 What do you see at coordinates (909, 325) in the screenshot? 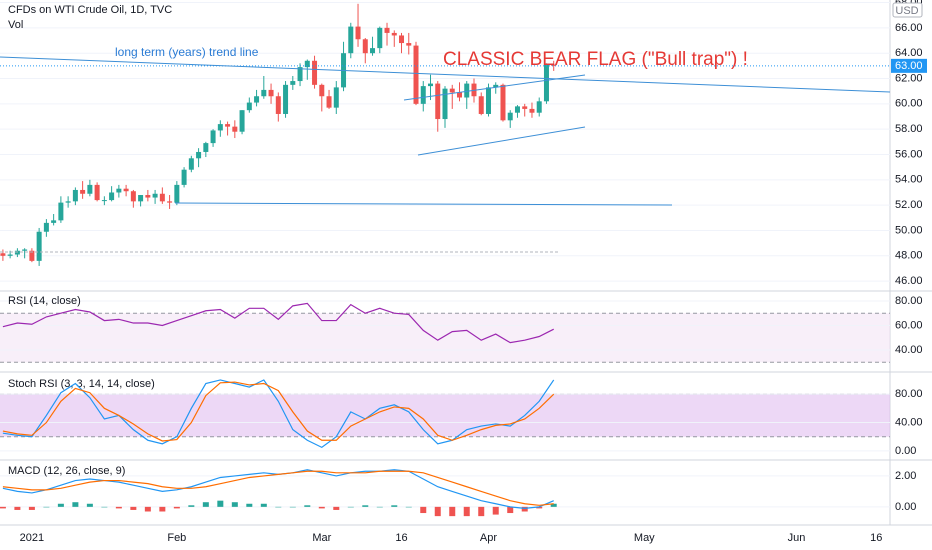
I see `y-tick-label: 60.00` at bounding box center [909, 325].